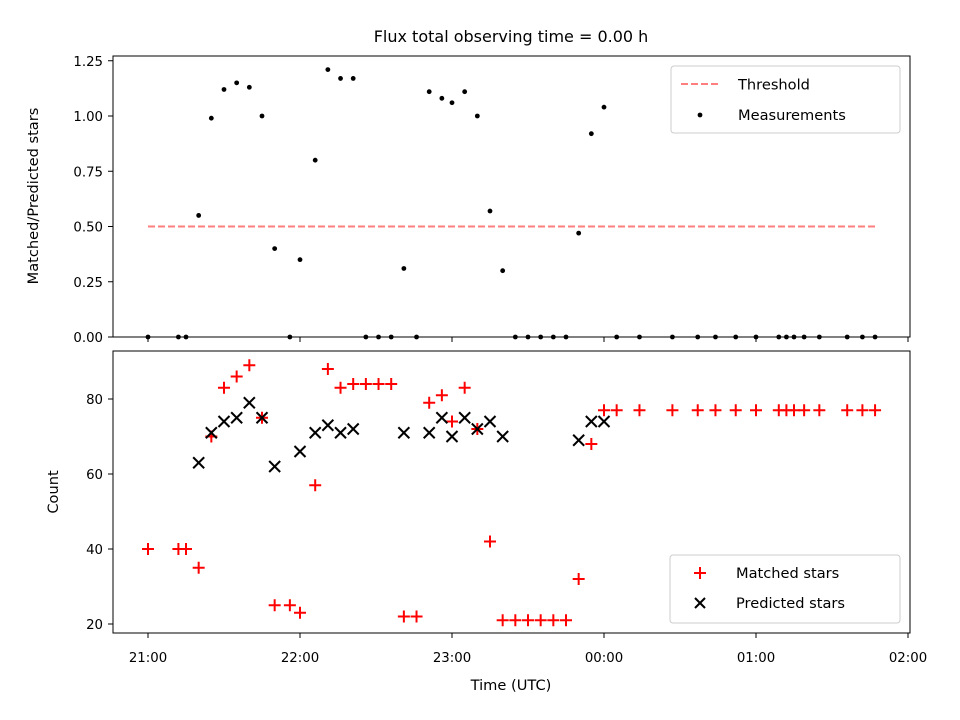 This screenshot has width=960, height=720. What do you see at coordinates (93, 200) in the screenshot?
I see `top-y-axis: 0.00 0.25 0.50 0.75 1.00 1.25` at bounding box center [93, 200].